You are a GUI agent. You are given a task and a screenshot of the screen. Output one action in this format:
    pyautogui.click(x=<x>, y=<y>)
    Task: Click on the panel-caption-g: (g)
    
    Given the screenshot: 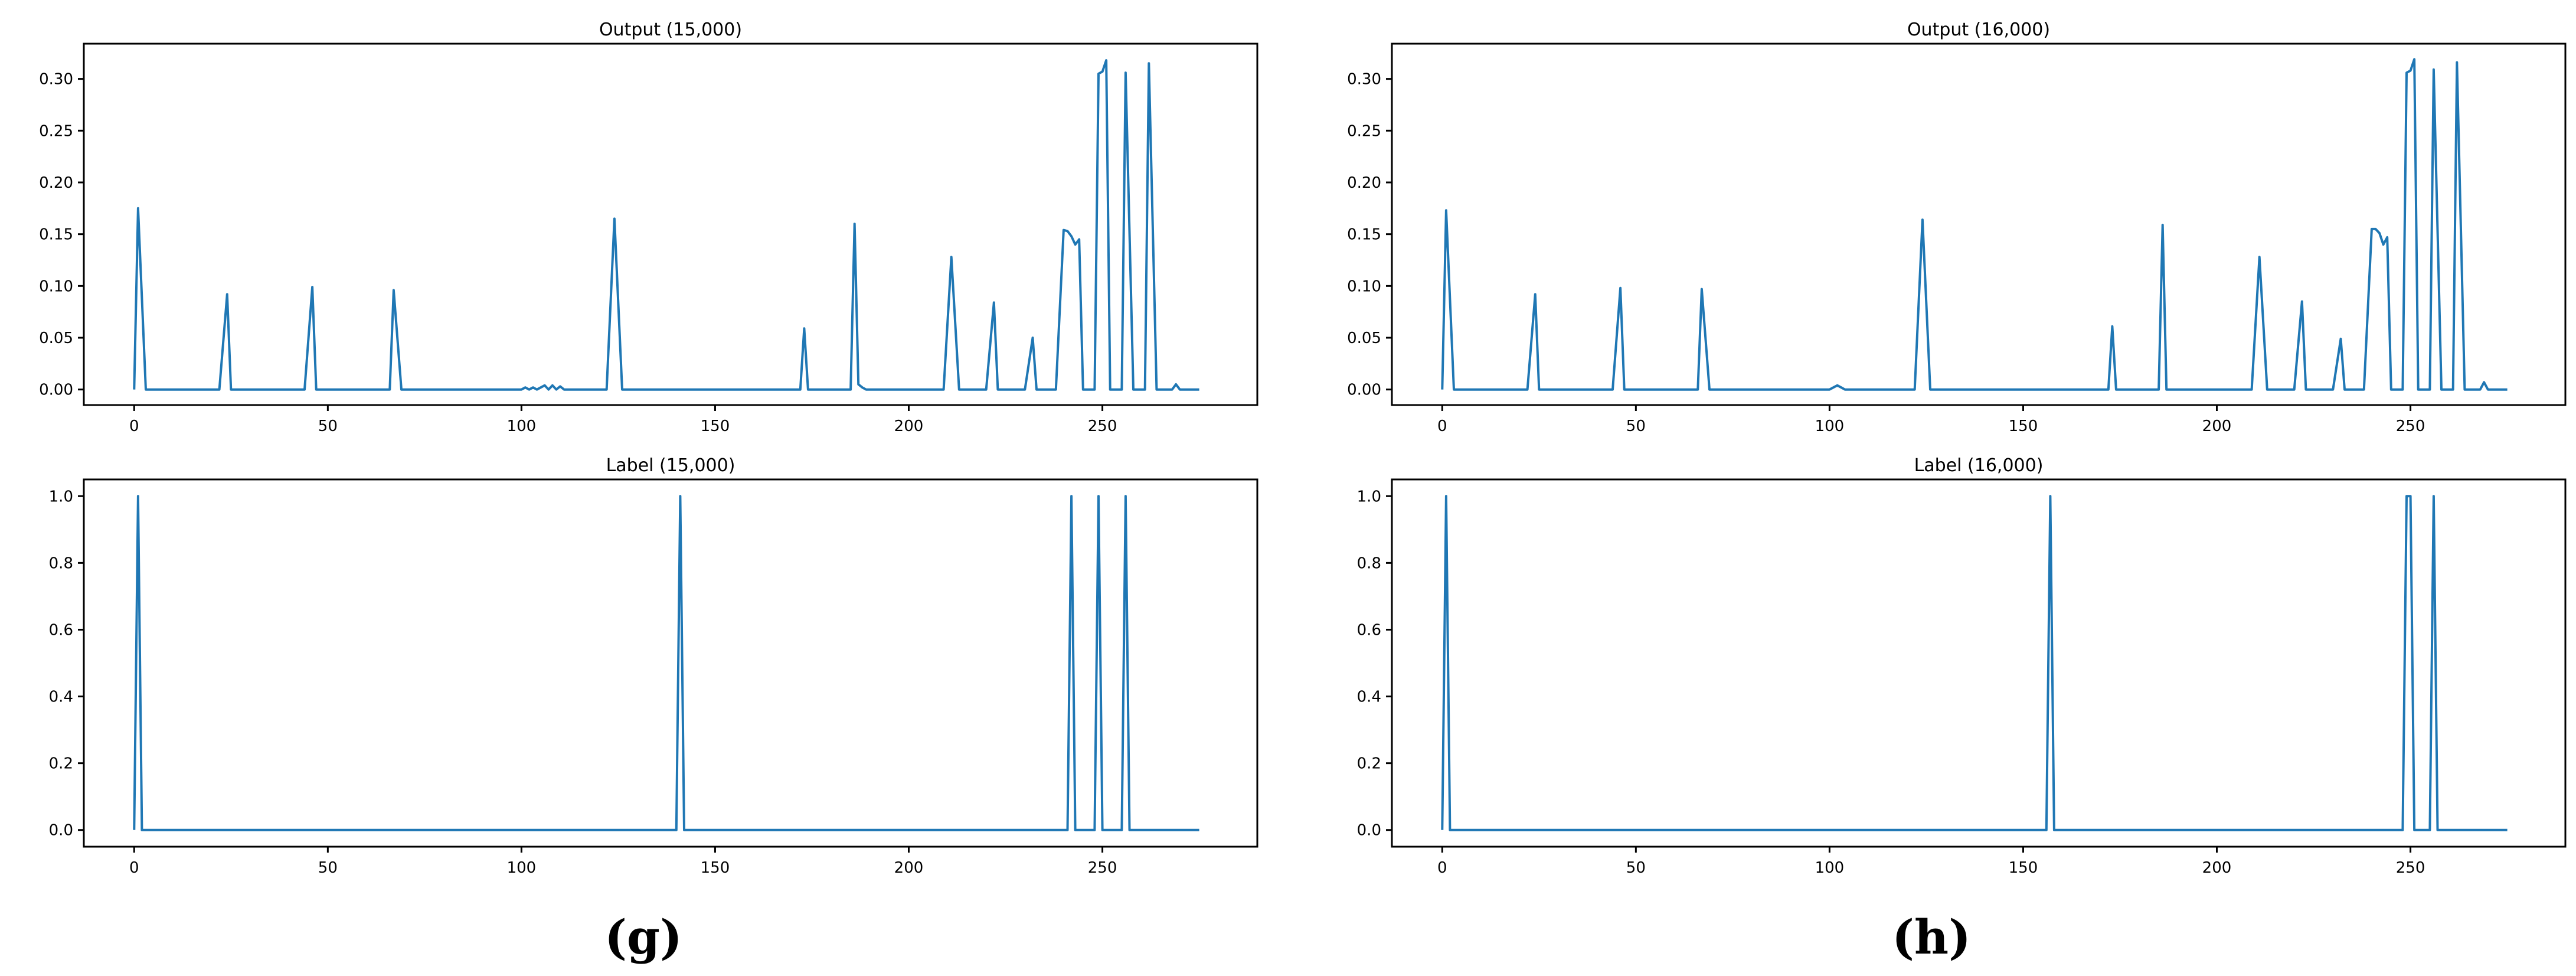 What is the action you would take?
    pyautogui.click(x=643, y=937)
    